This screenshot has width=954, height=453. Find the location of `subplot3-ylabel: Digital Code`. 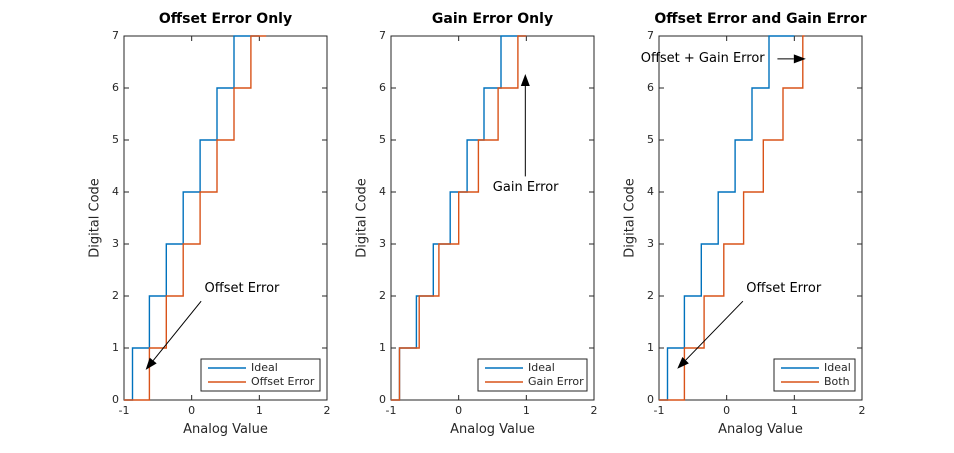

subplot3-ylabel: Digital Code is located at coordinates (630, 218).